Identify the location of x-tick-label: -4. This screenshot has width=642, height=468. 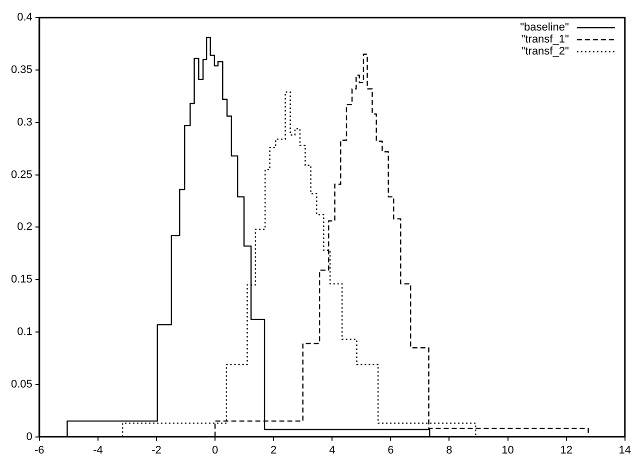
(98, 450).